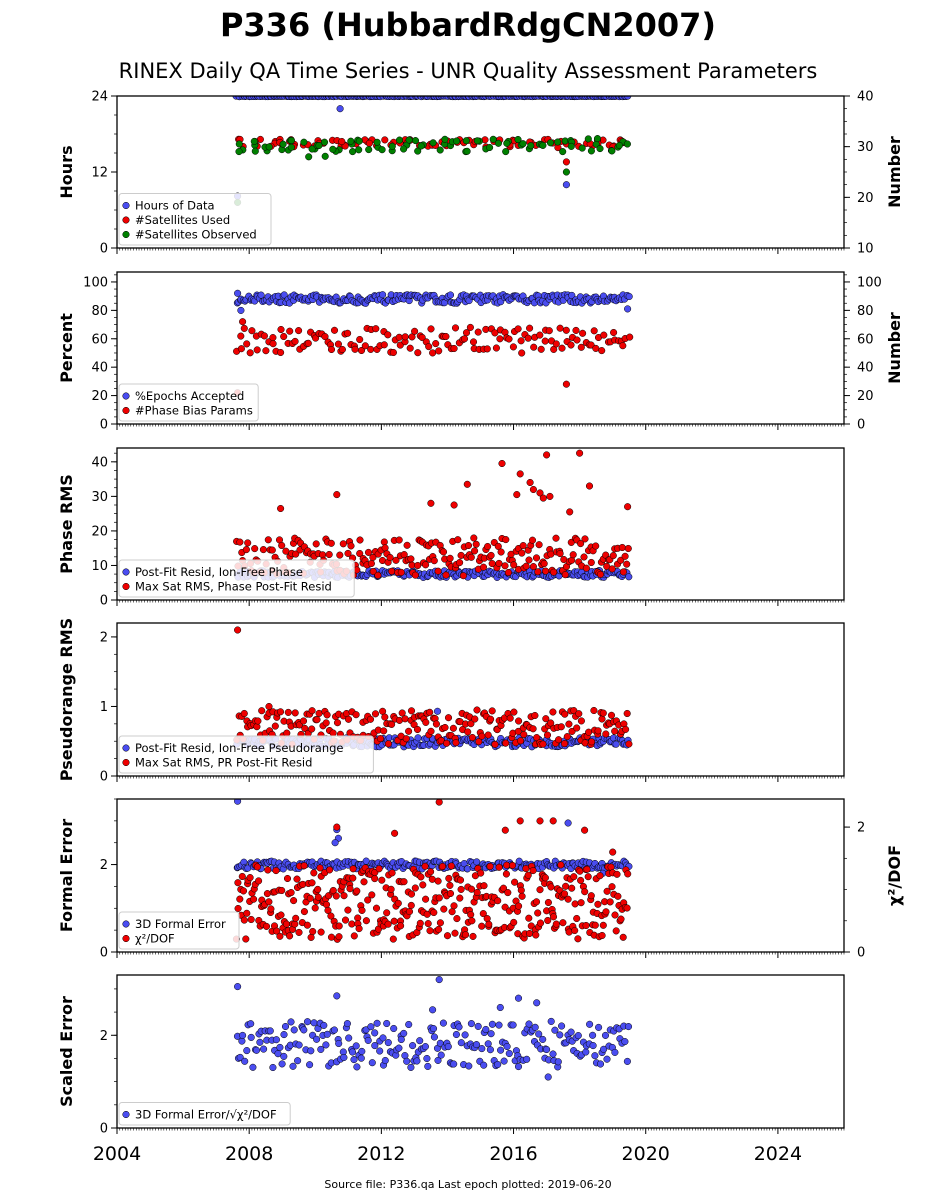 The width and height of the screenshot is (937, 1200). I want to click on x-tick-label: 2024, so click(778, 1154).